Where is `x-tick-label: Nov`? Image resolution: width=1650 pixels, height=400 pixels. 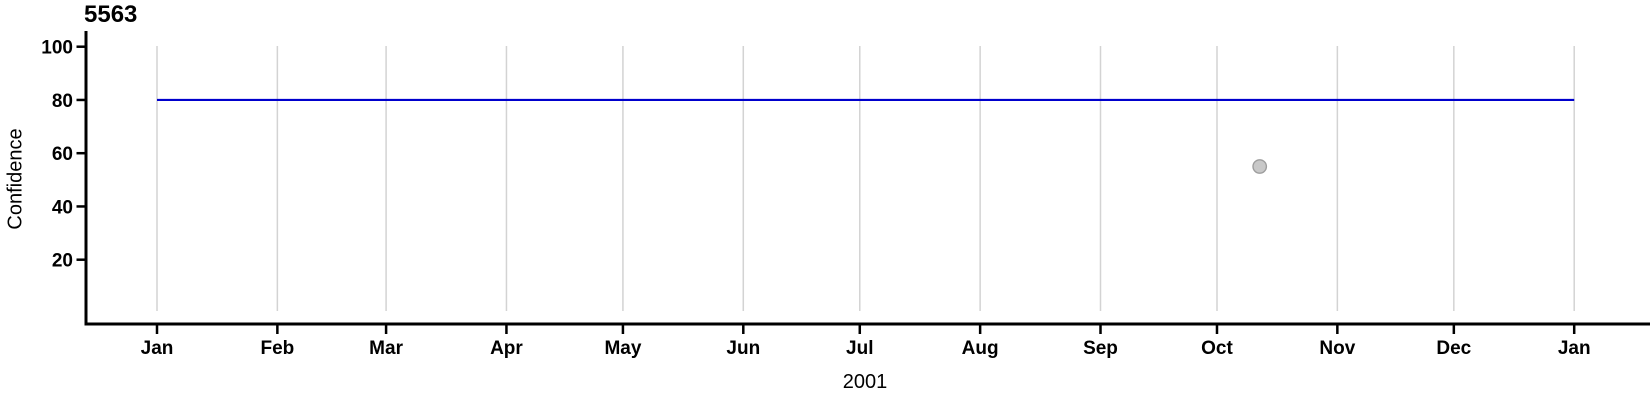 x-tick-label: Nov is located at coordinates (1337, 348).